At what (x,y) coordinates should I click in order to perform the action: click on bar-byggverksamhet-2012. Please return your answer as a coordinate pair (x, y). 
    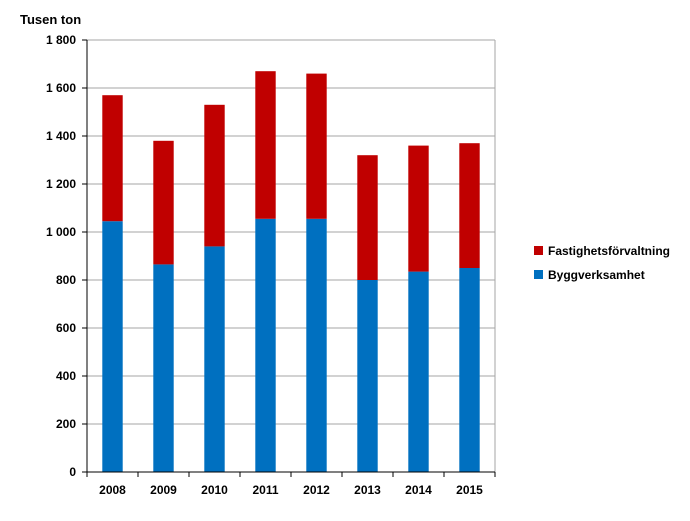
    Looking at the image, I should click on (316, 345).